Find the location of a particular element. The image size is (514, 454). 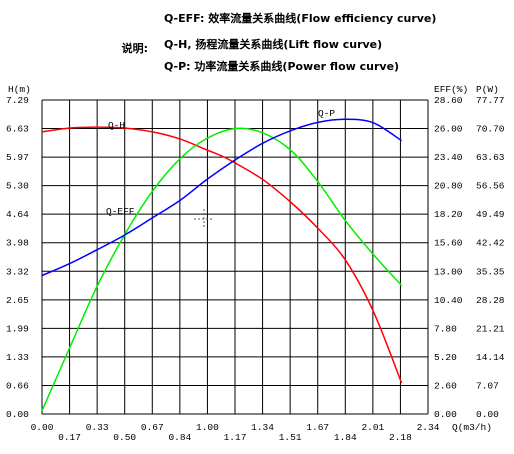

y-tick-label-eff: 13.00 is located at coordinates (448, 271).